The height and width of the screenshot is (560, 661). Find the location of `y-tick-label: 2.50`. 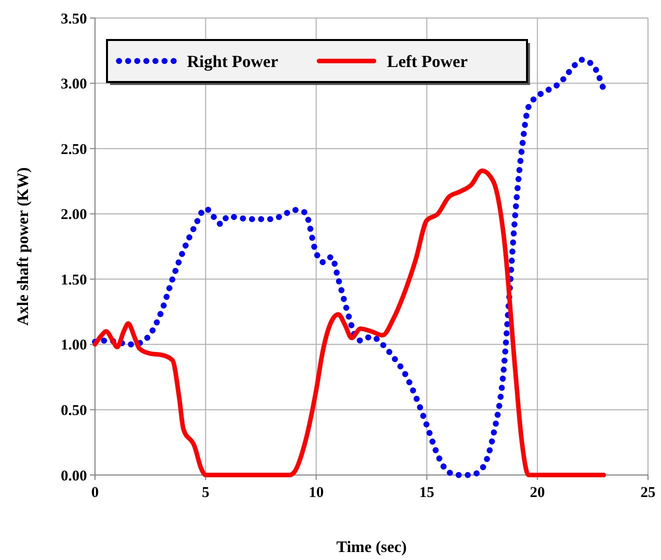

y-tick-label: 2.50 is located at coordinates (73, 150).